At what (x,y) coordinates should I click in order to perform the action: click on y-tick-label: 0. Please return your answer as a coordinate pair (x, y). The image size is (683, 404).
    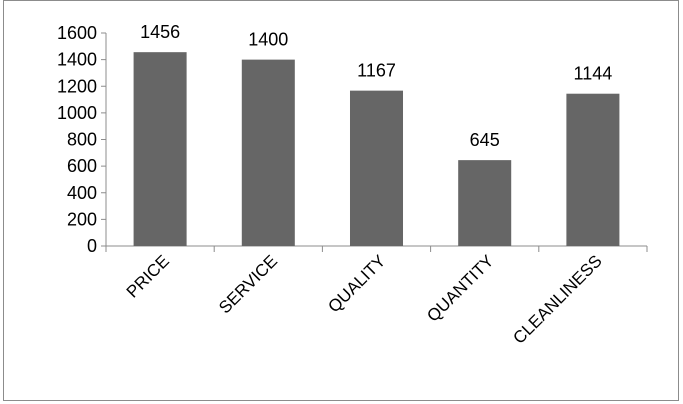
    Looking at the image, I should click on (92, 246).